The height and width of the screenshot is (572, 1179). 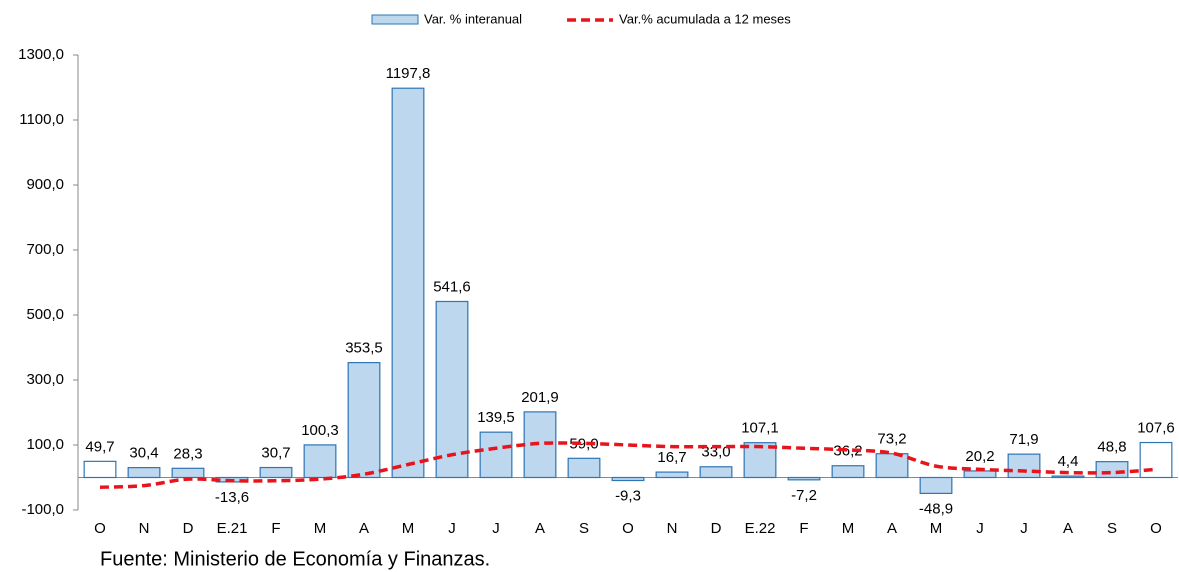 I want to click on value-label: 73,2, so click(x=891, y=439).